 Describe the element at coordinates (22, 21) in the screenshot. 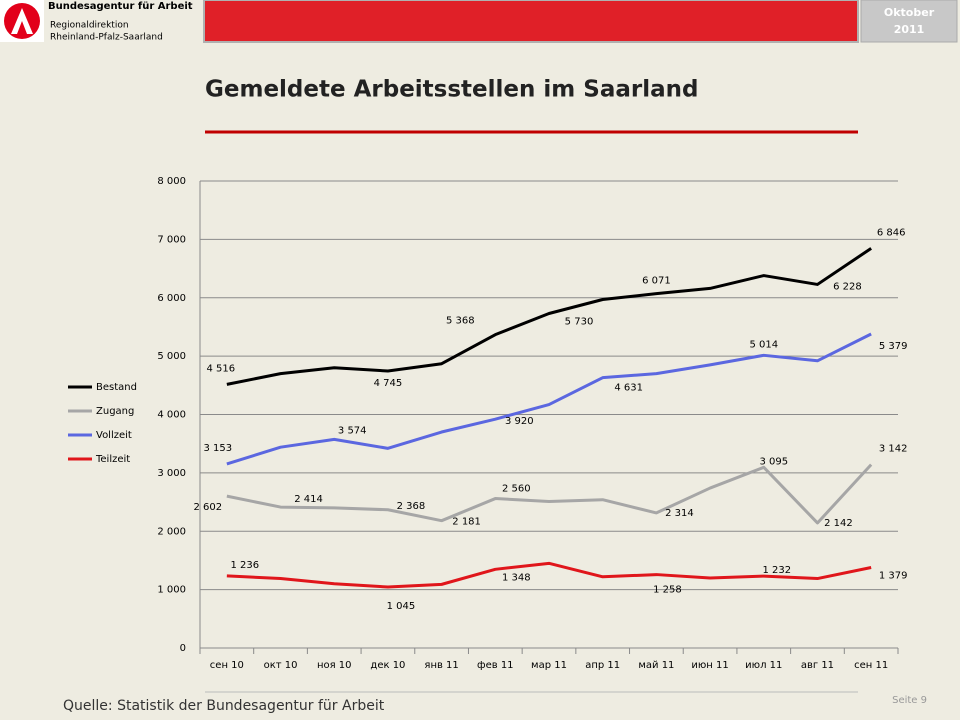

I see `logo-mark` at that location.